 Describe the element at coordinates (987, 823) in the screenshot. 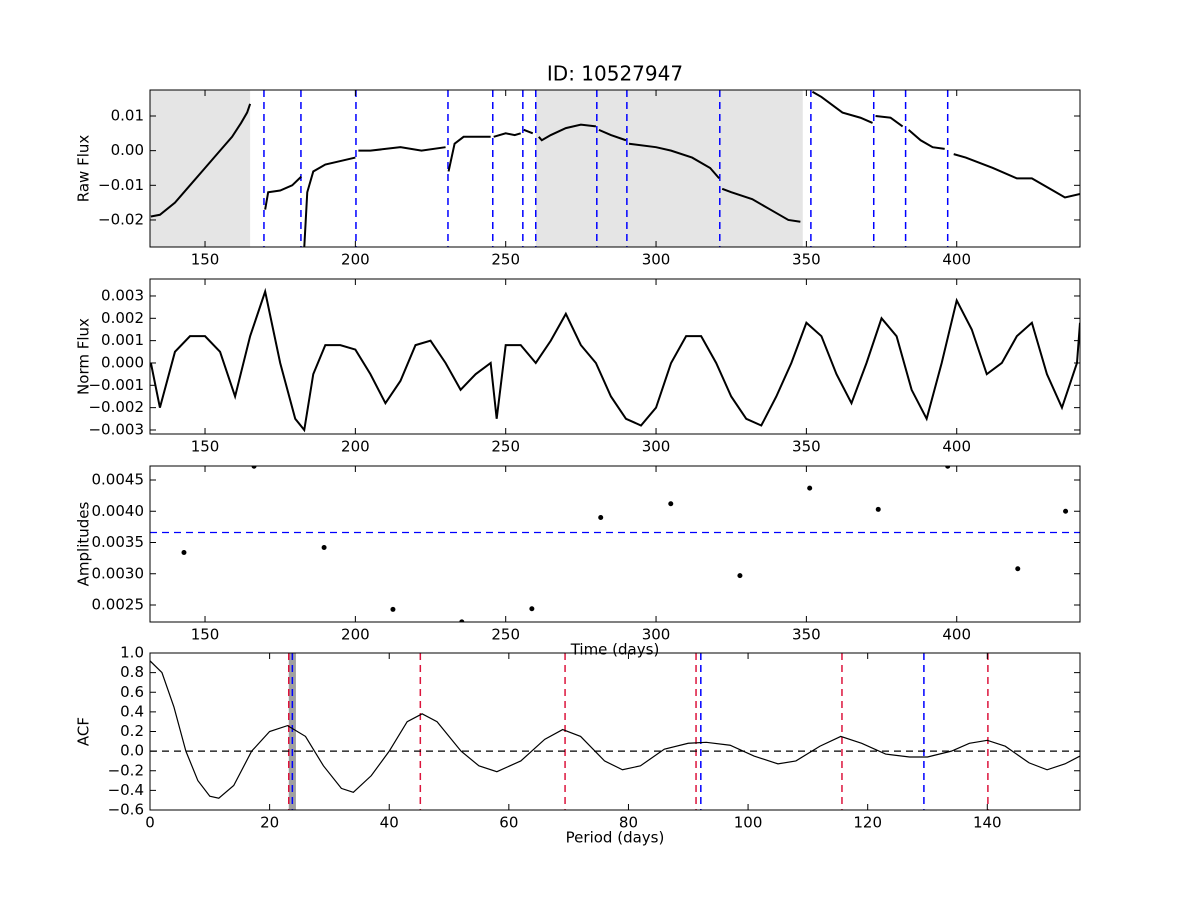

I see `x-tick-label: 140` at that location.